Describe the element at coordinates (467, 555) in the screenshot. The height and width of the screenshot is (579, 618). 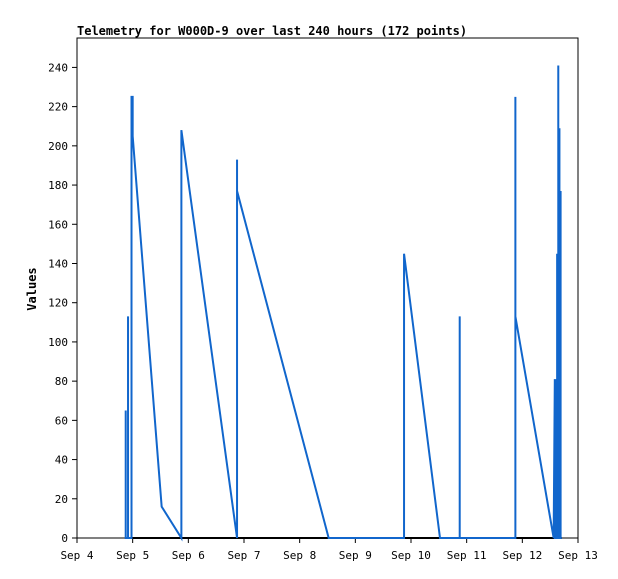
I see `x-tick-label: Sep 11` at that location.